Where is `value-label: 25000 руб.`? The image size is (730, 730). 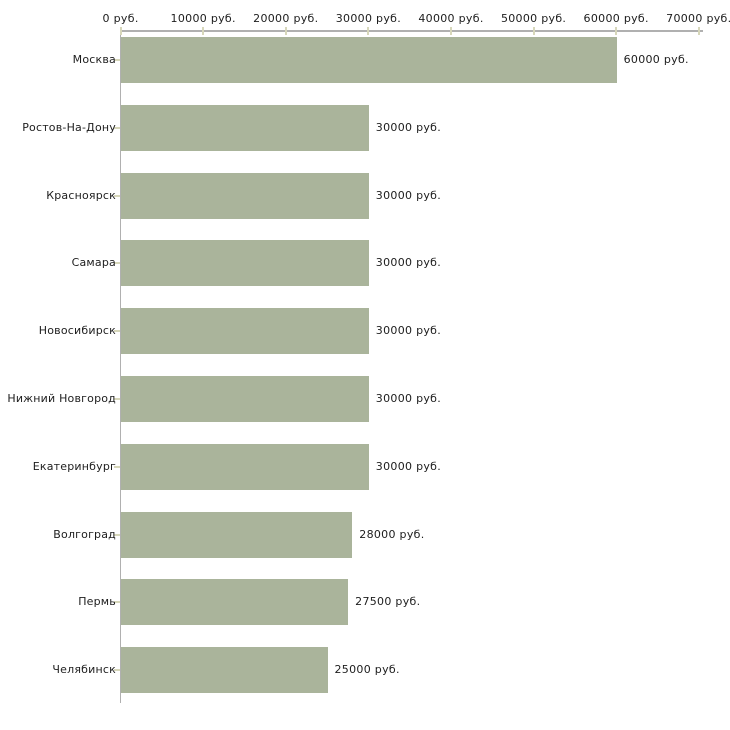 value-label: 25000 руб. is located at coordinates (367, 670).